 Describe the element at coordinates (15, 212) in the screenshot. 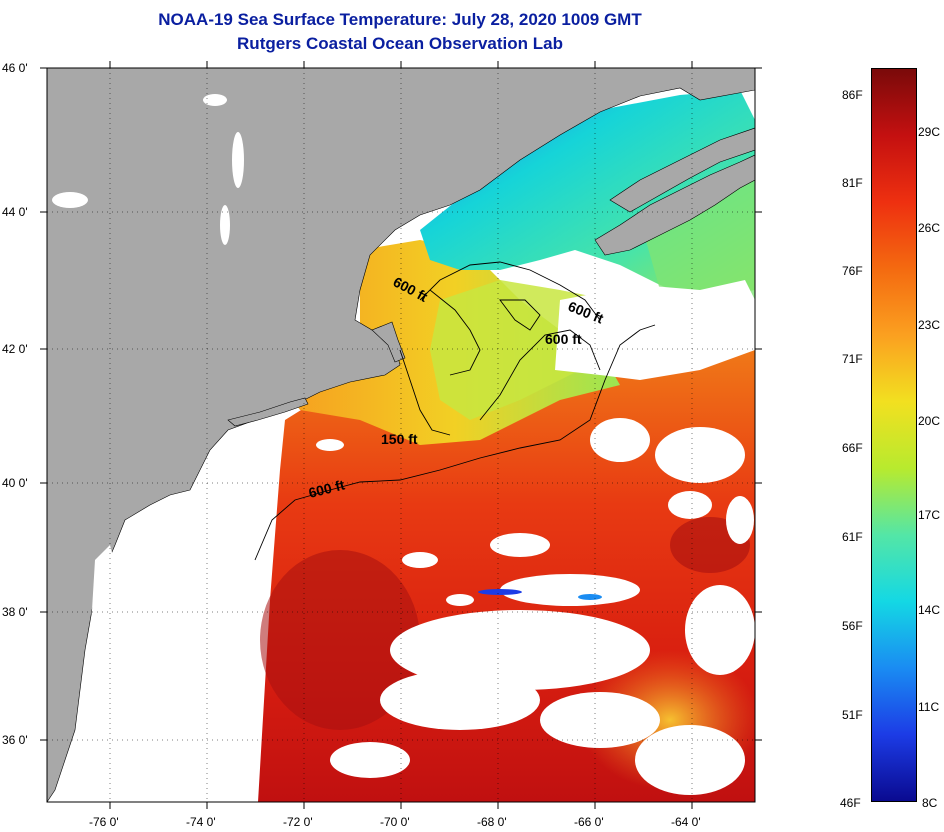

I see `lat-label-44: 44 0'` at that location.